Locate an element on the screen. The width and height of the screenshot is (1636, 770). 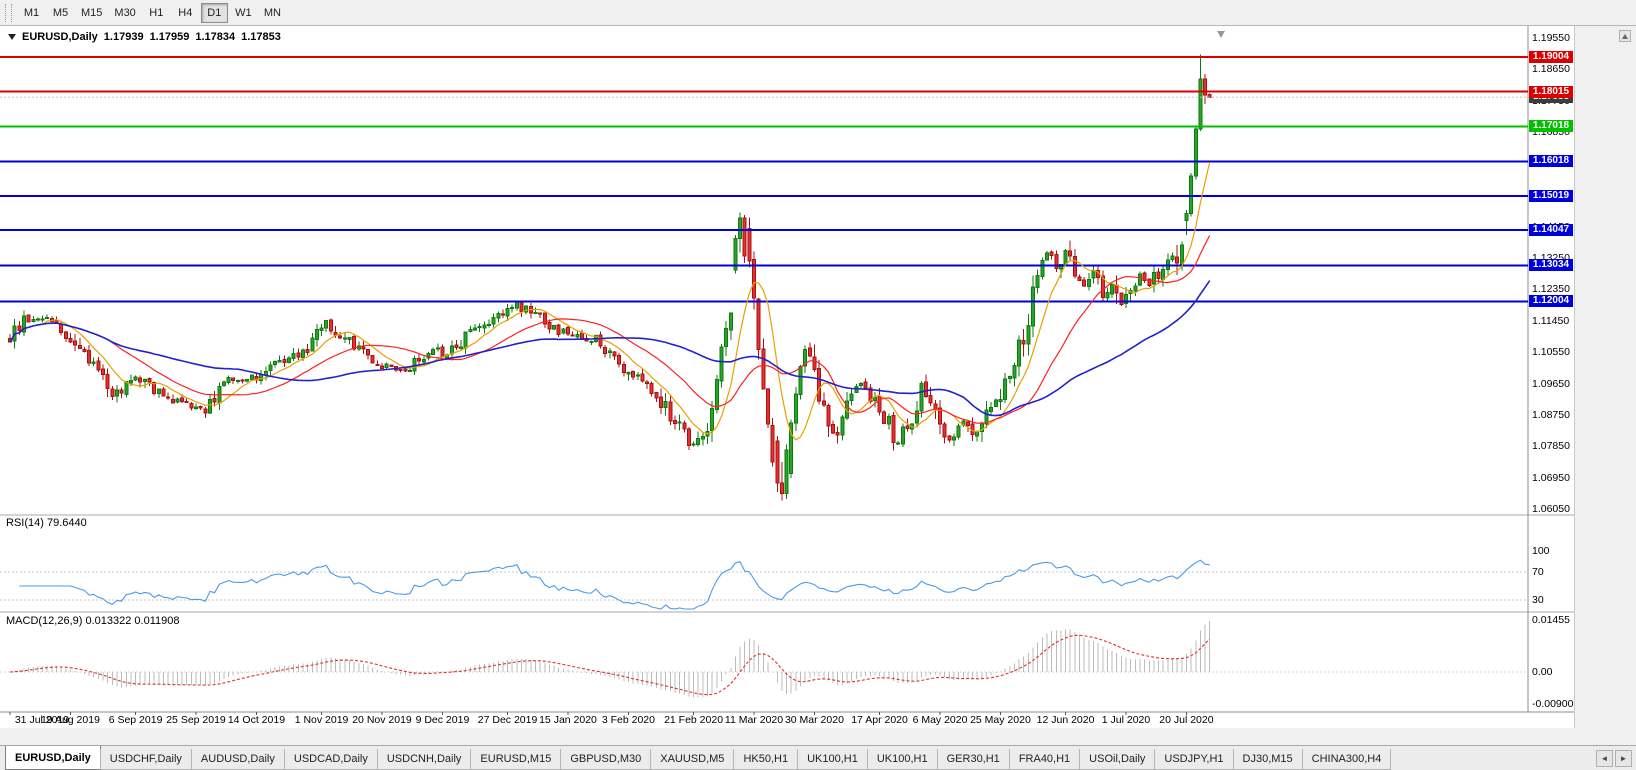
chart-tab-HK50-H1: HK50,H1 is located at coordinates (766, 759).